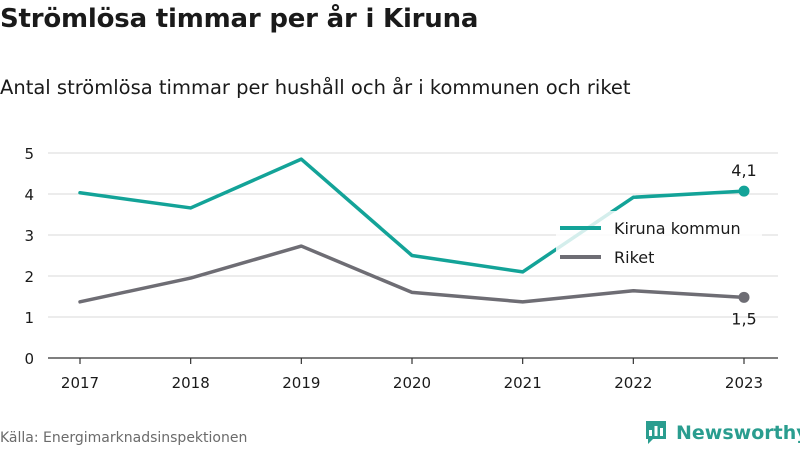 The height and width of the screenshot is (450, 800). I want to click on chart-title: Strömlösa timmar per år i Kiruna, so click(239, 19).